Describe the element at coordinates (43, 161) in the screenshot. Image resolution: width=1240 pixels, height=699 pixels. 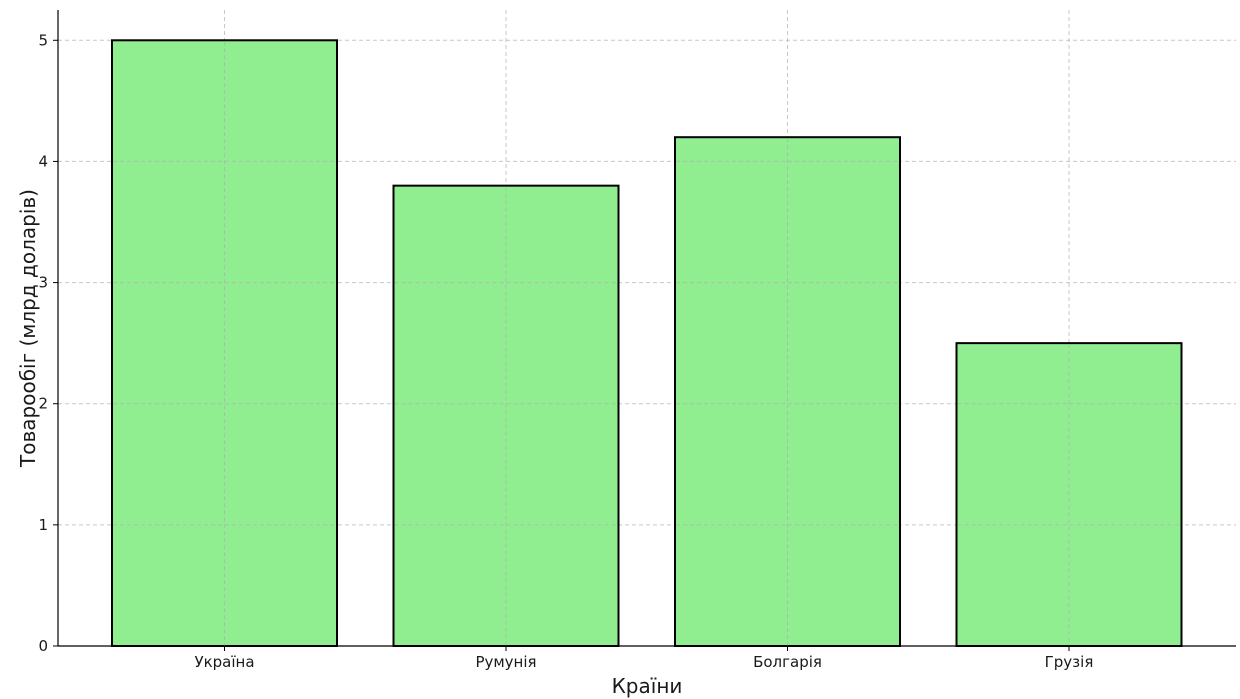
I see `y-tick-label: 4` at that location.